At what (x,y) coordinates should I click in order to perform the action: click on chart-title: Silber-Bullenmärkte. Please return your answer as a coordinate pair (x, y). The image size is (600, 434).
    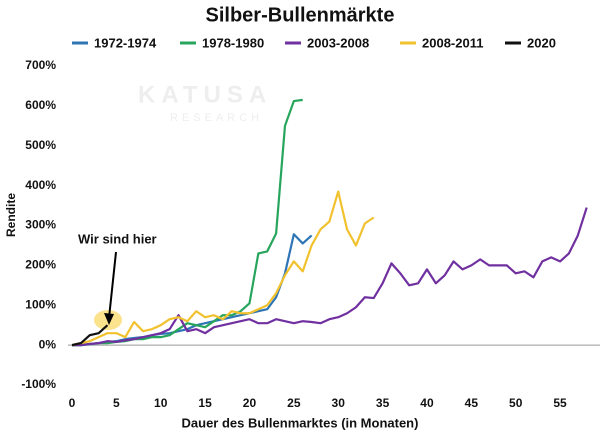
    Looking at the image, I should click on (300, 15).